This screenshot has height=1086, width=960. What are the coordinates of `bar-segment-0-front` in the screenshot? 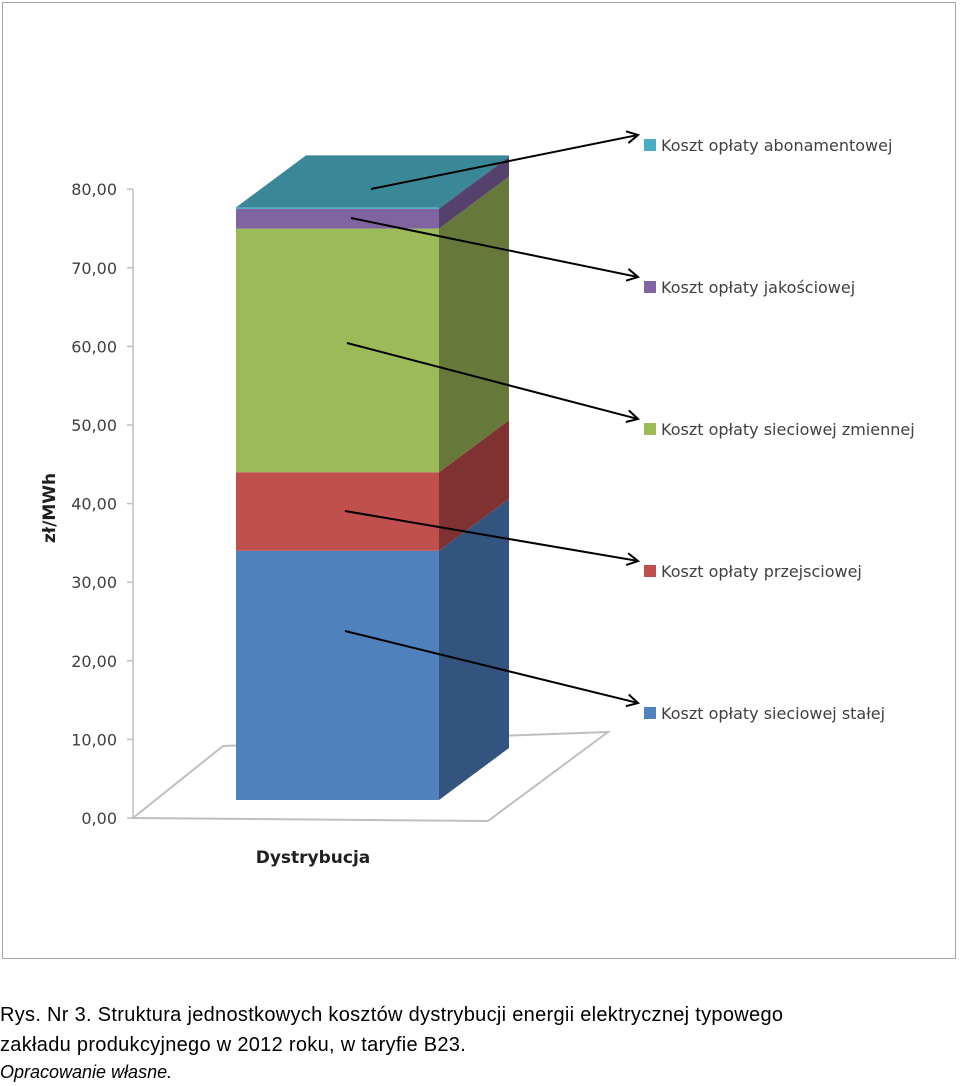 It's located at (337, 675).